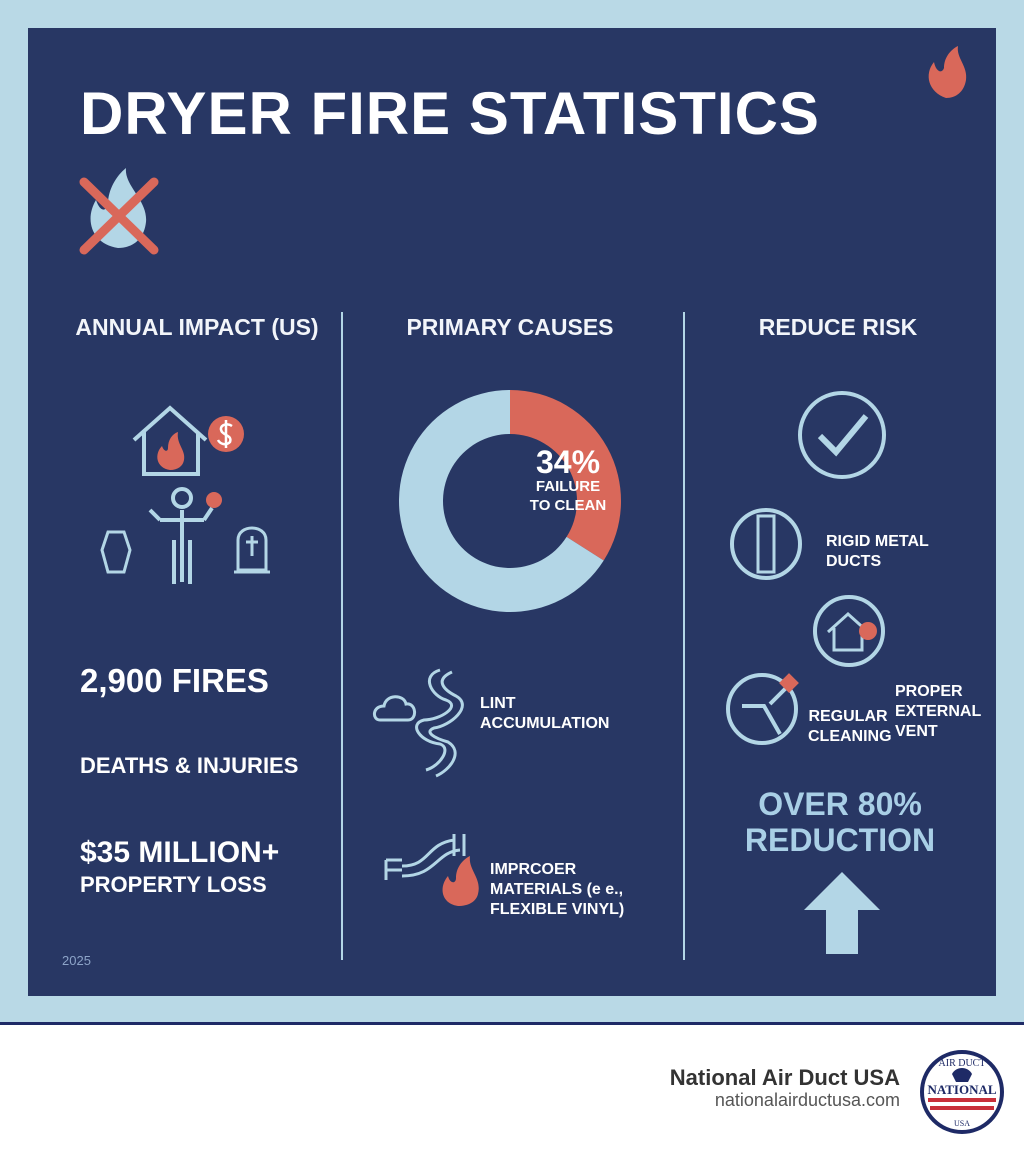 The width and height of the screenshot is (1024, 1154). I want to click on column-heading: REDUCE RISK, so click(838, 327).